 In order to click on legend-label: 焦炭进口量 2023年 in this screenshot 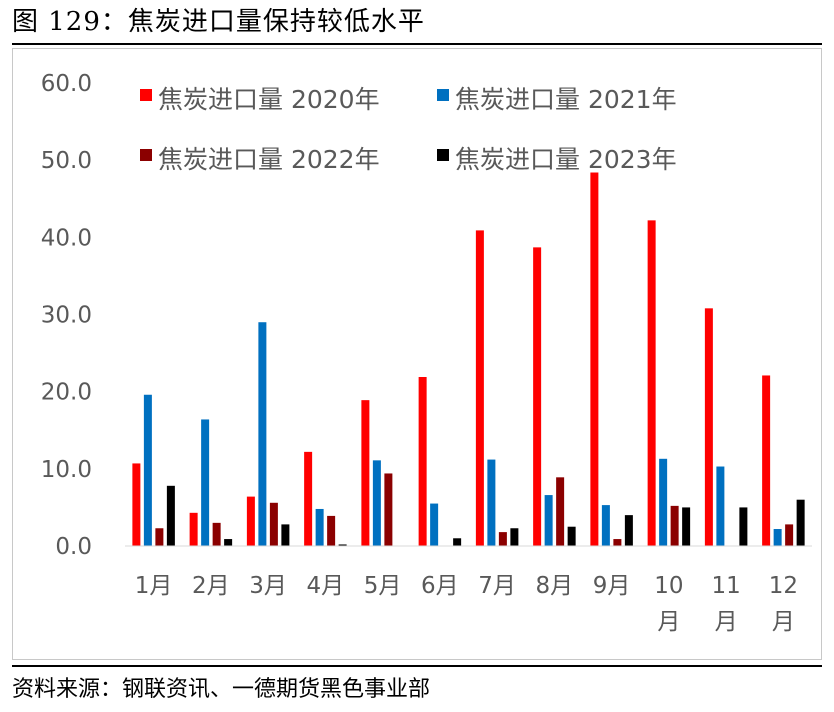, I will do `click(566, 159)`.